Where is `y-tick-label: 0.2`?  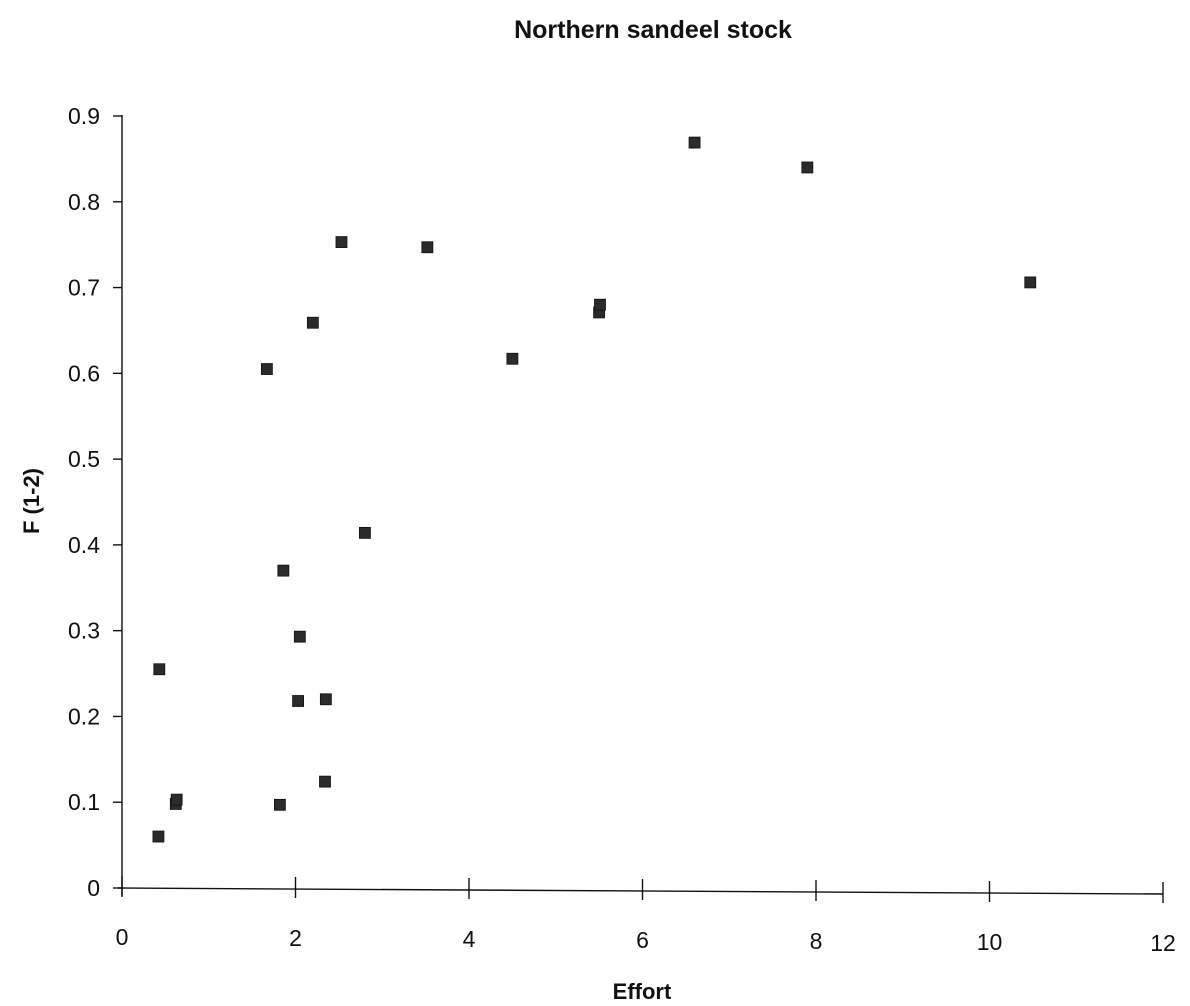
y-tick-label: 0.2 is located at coordinates (84, 716).